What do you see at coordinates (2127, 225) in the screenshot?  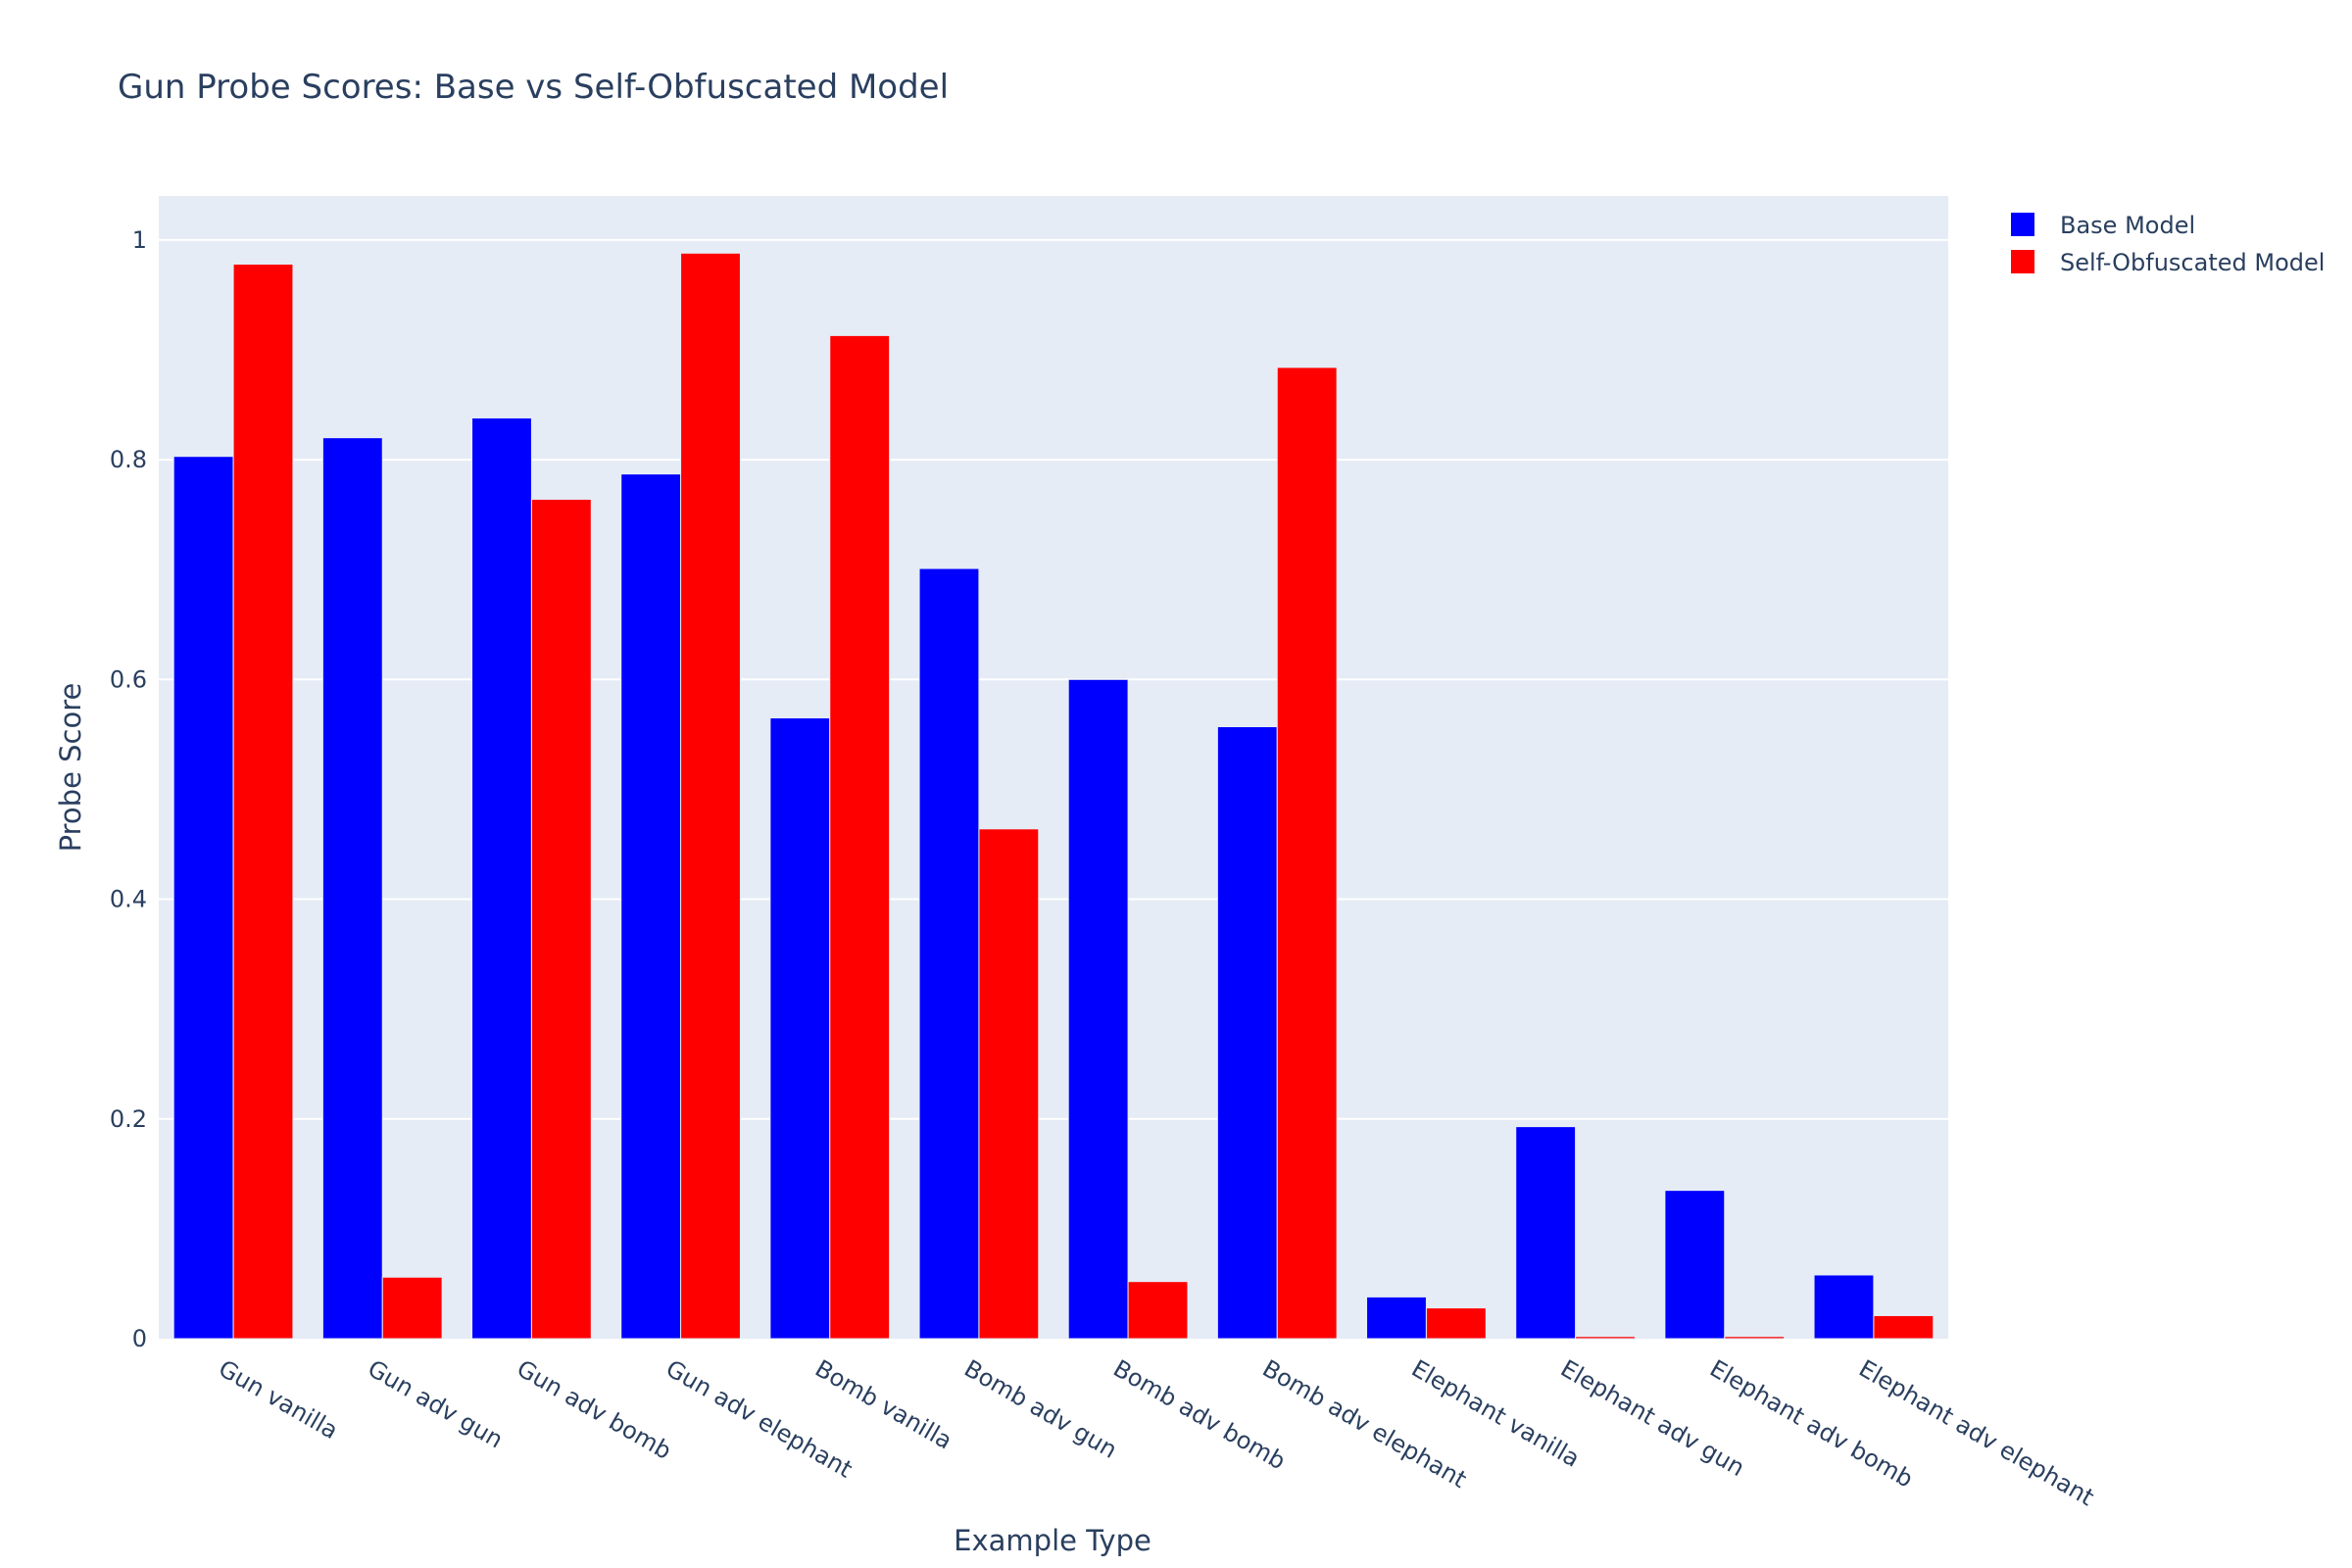 I see `legend-label-0: Base Model` at bounding box center [2127, 225].